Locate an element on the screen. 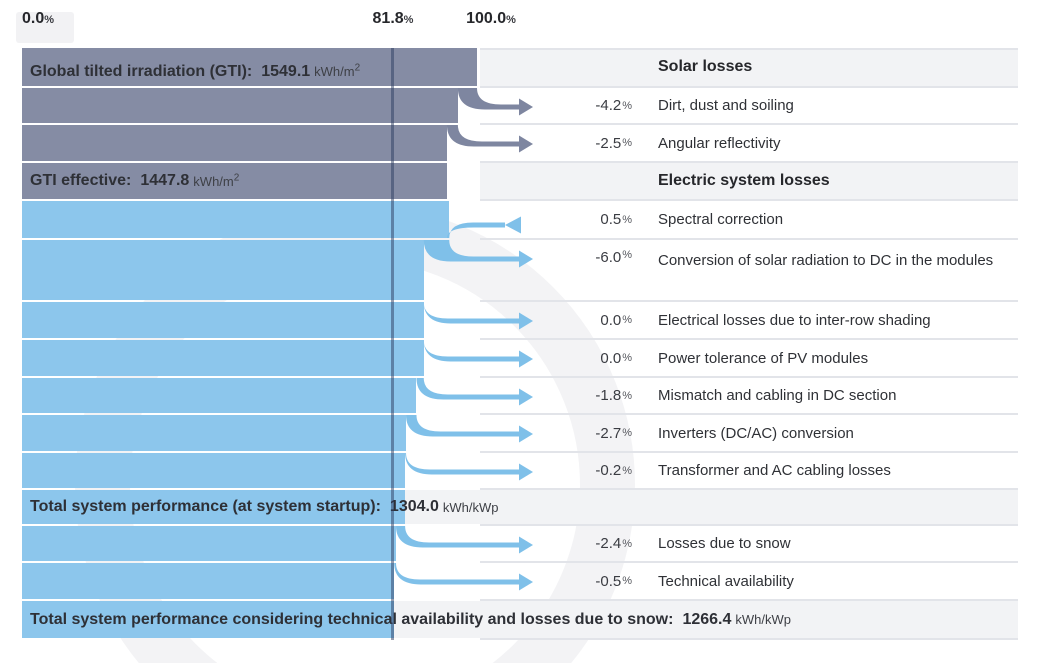 This screenshot has height=663, width=1040. loss-row: 0.5% Spectral correction is located at coordinates (509, 219).